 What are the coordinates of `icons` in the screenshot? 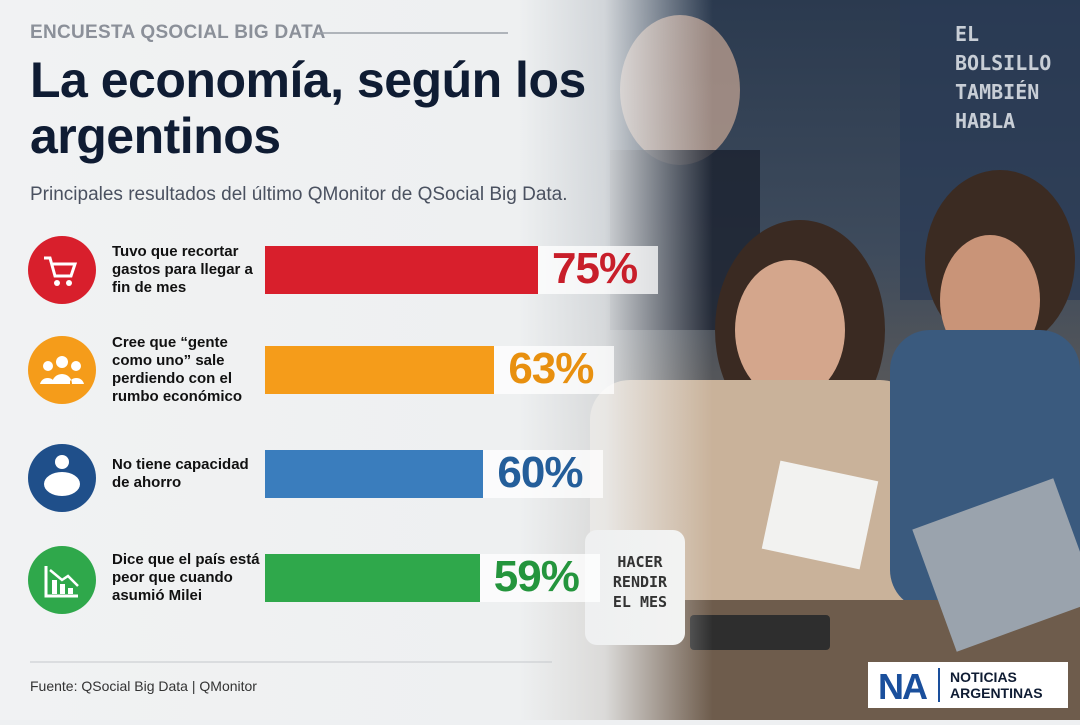 It's located at (62, 425).